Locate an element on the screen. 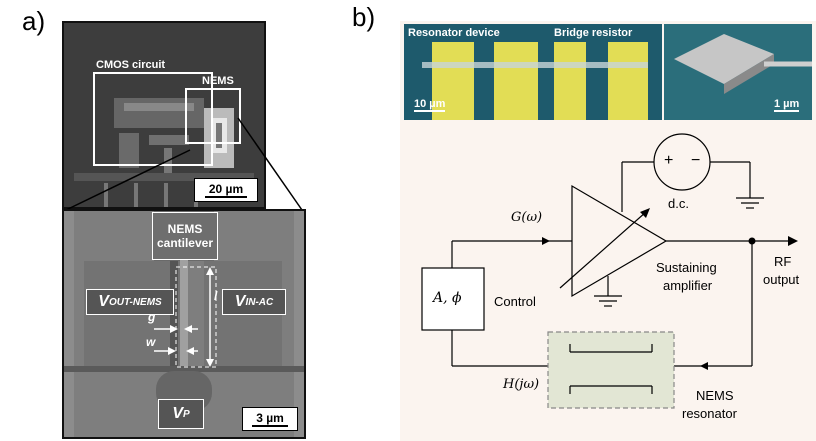  sem-3d-micrograph: 1 µm is located at coordinates (738, 72).